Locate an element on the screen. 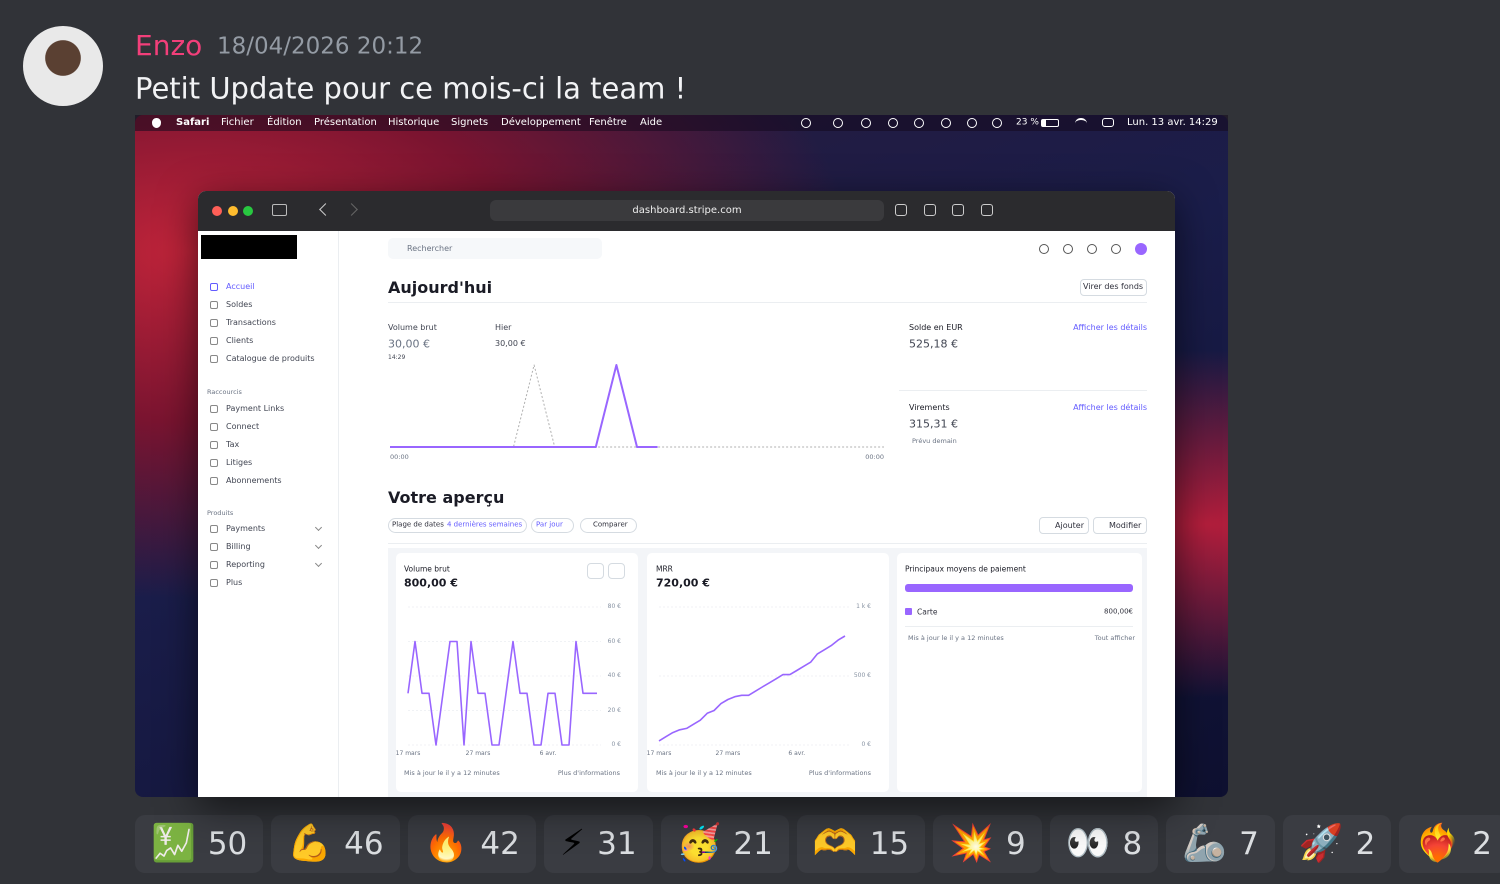 The height and width of the screenshot is (884, 1500). sidebar-toggle is located at coordinates (279, 210).